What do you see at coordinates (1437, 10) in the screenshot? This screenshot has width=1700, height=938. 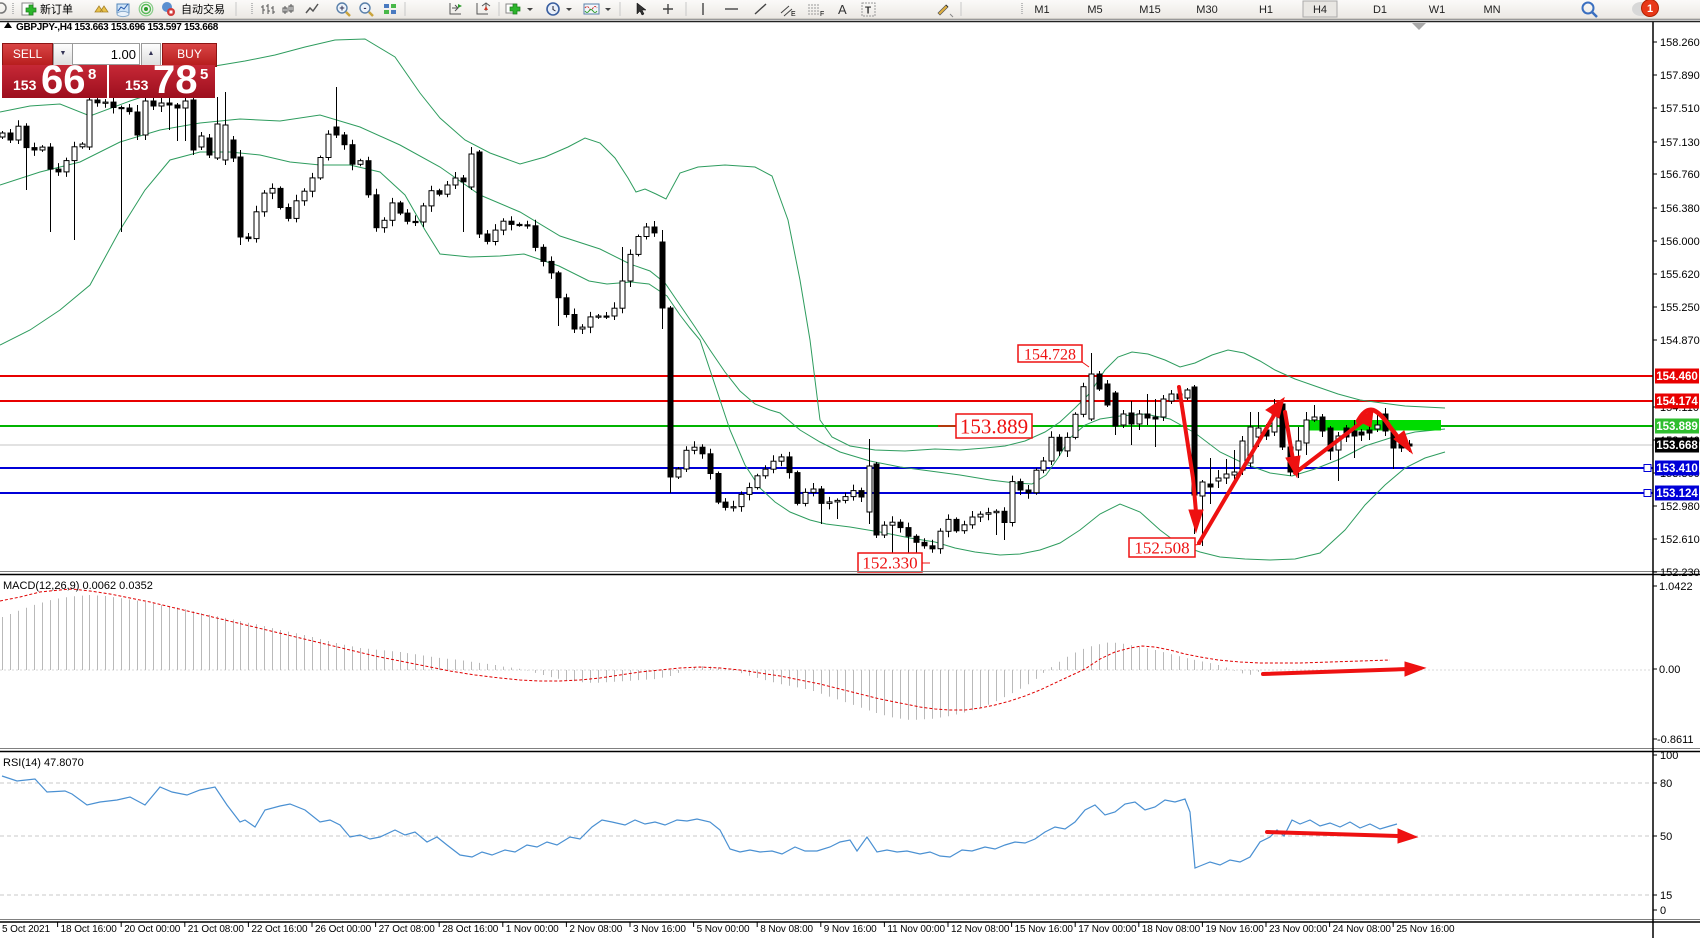 I see `svg-text: W1` at bounding box center [1437, 10].